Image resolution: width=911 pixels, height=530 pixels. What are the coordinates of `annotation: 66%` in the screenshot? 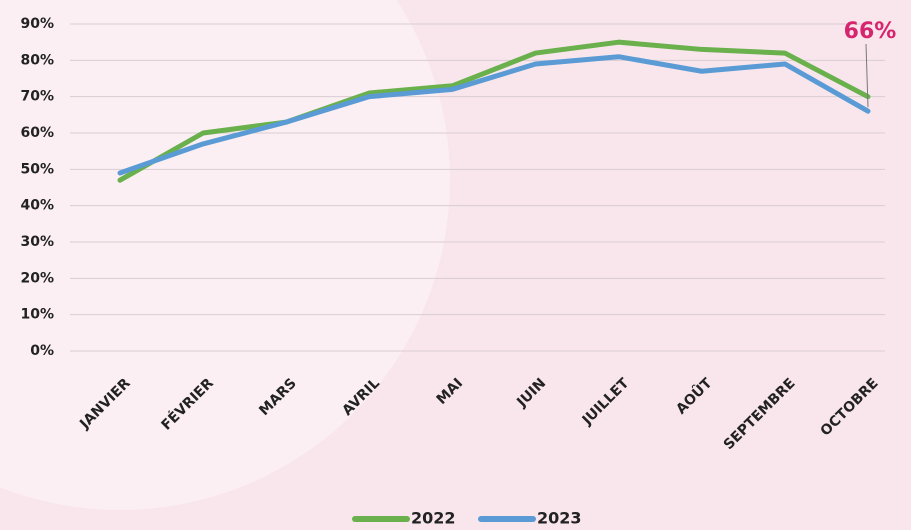 It's located at (870, 31).